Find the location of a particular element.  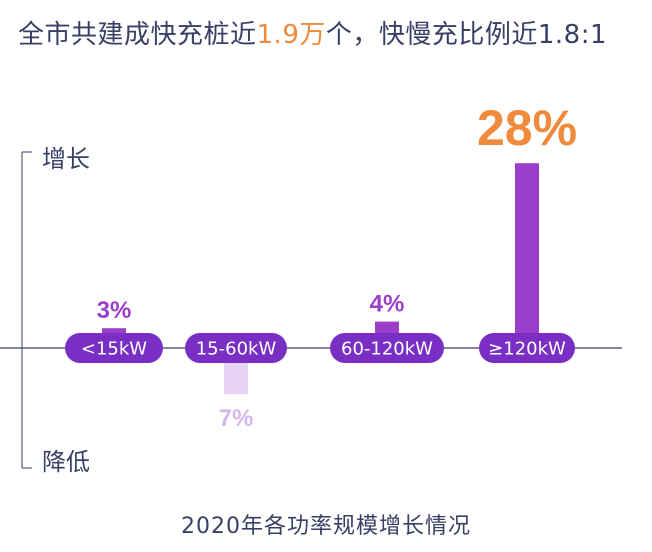

value-label-1: 7% is located at coordinates (236, 418).